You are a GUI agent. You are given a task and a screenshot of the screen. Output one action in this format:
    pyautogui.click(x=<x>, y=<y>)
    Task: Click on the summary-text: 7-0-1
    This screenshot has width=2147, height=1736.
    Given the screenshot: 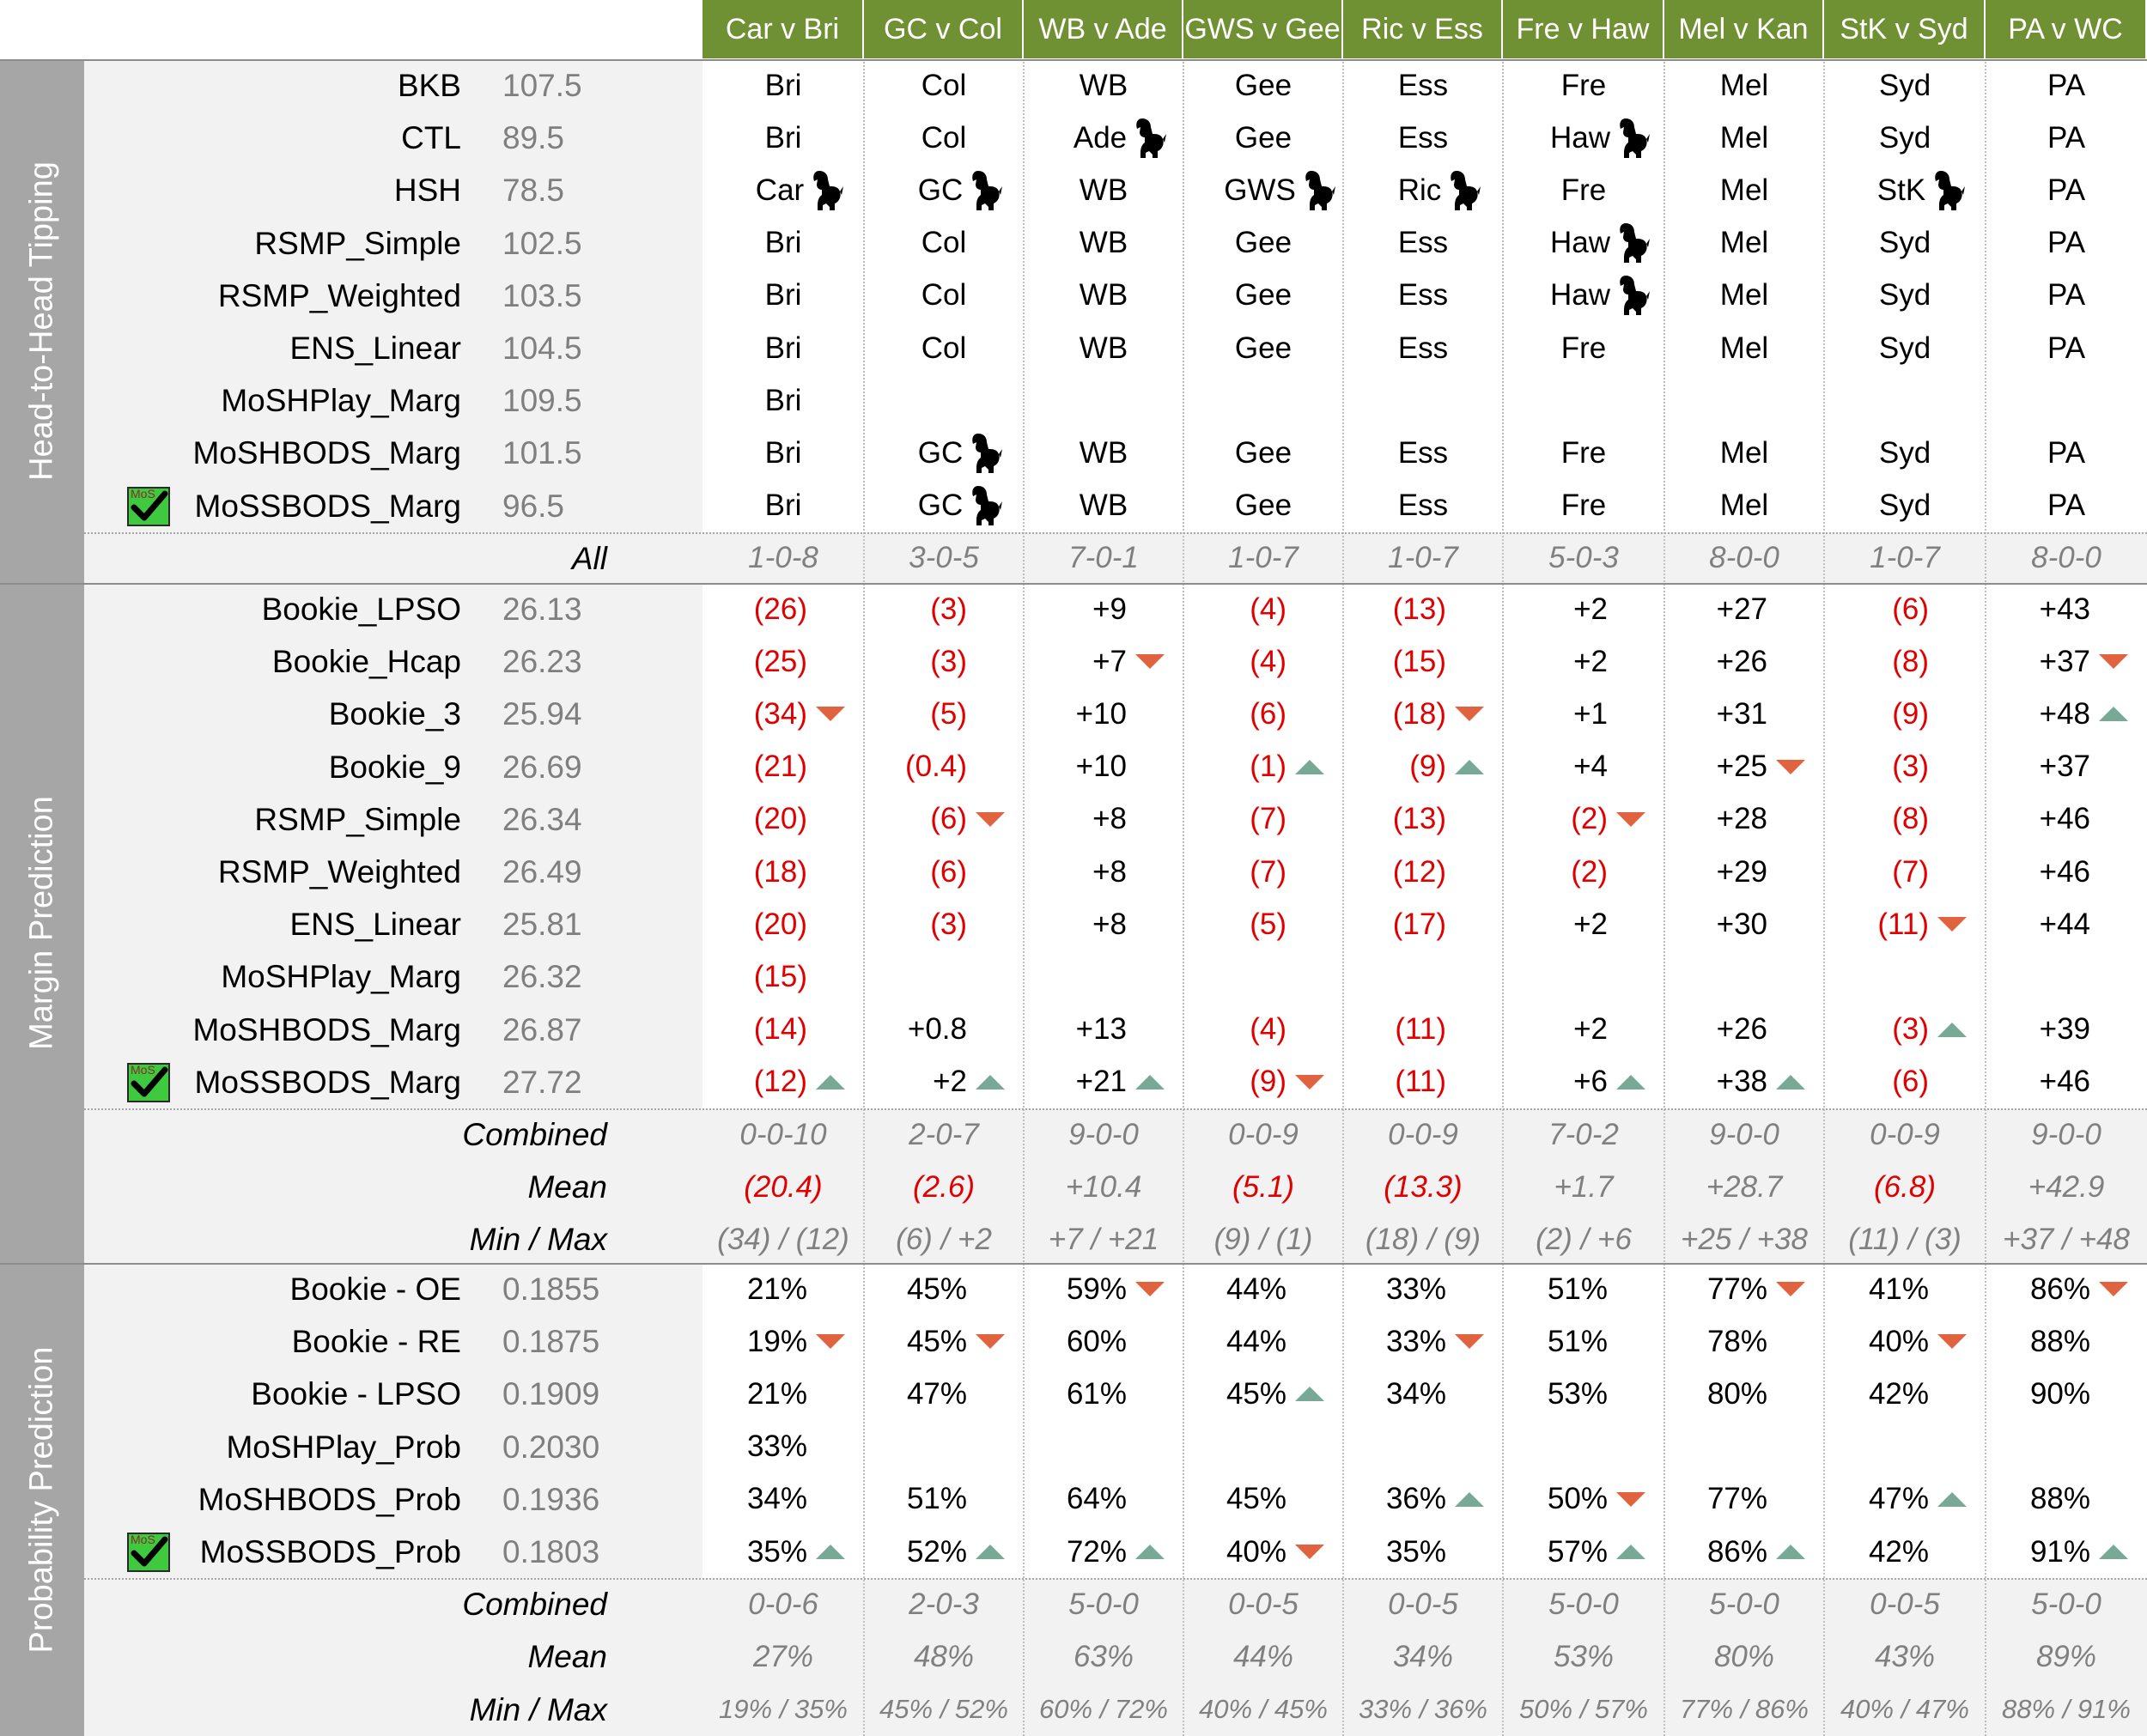 What is the action you would take?
    pyautogui.click(x=1103, y=558)
    